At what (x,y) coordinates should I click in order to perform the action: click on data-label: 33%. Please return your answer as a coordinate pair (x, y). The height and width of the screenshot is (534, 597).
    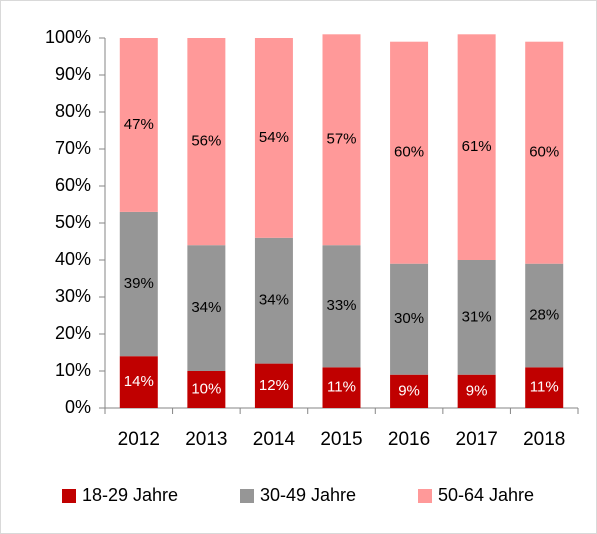
    Looking at the image, I should click on (341, 305).